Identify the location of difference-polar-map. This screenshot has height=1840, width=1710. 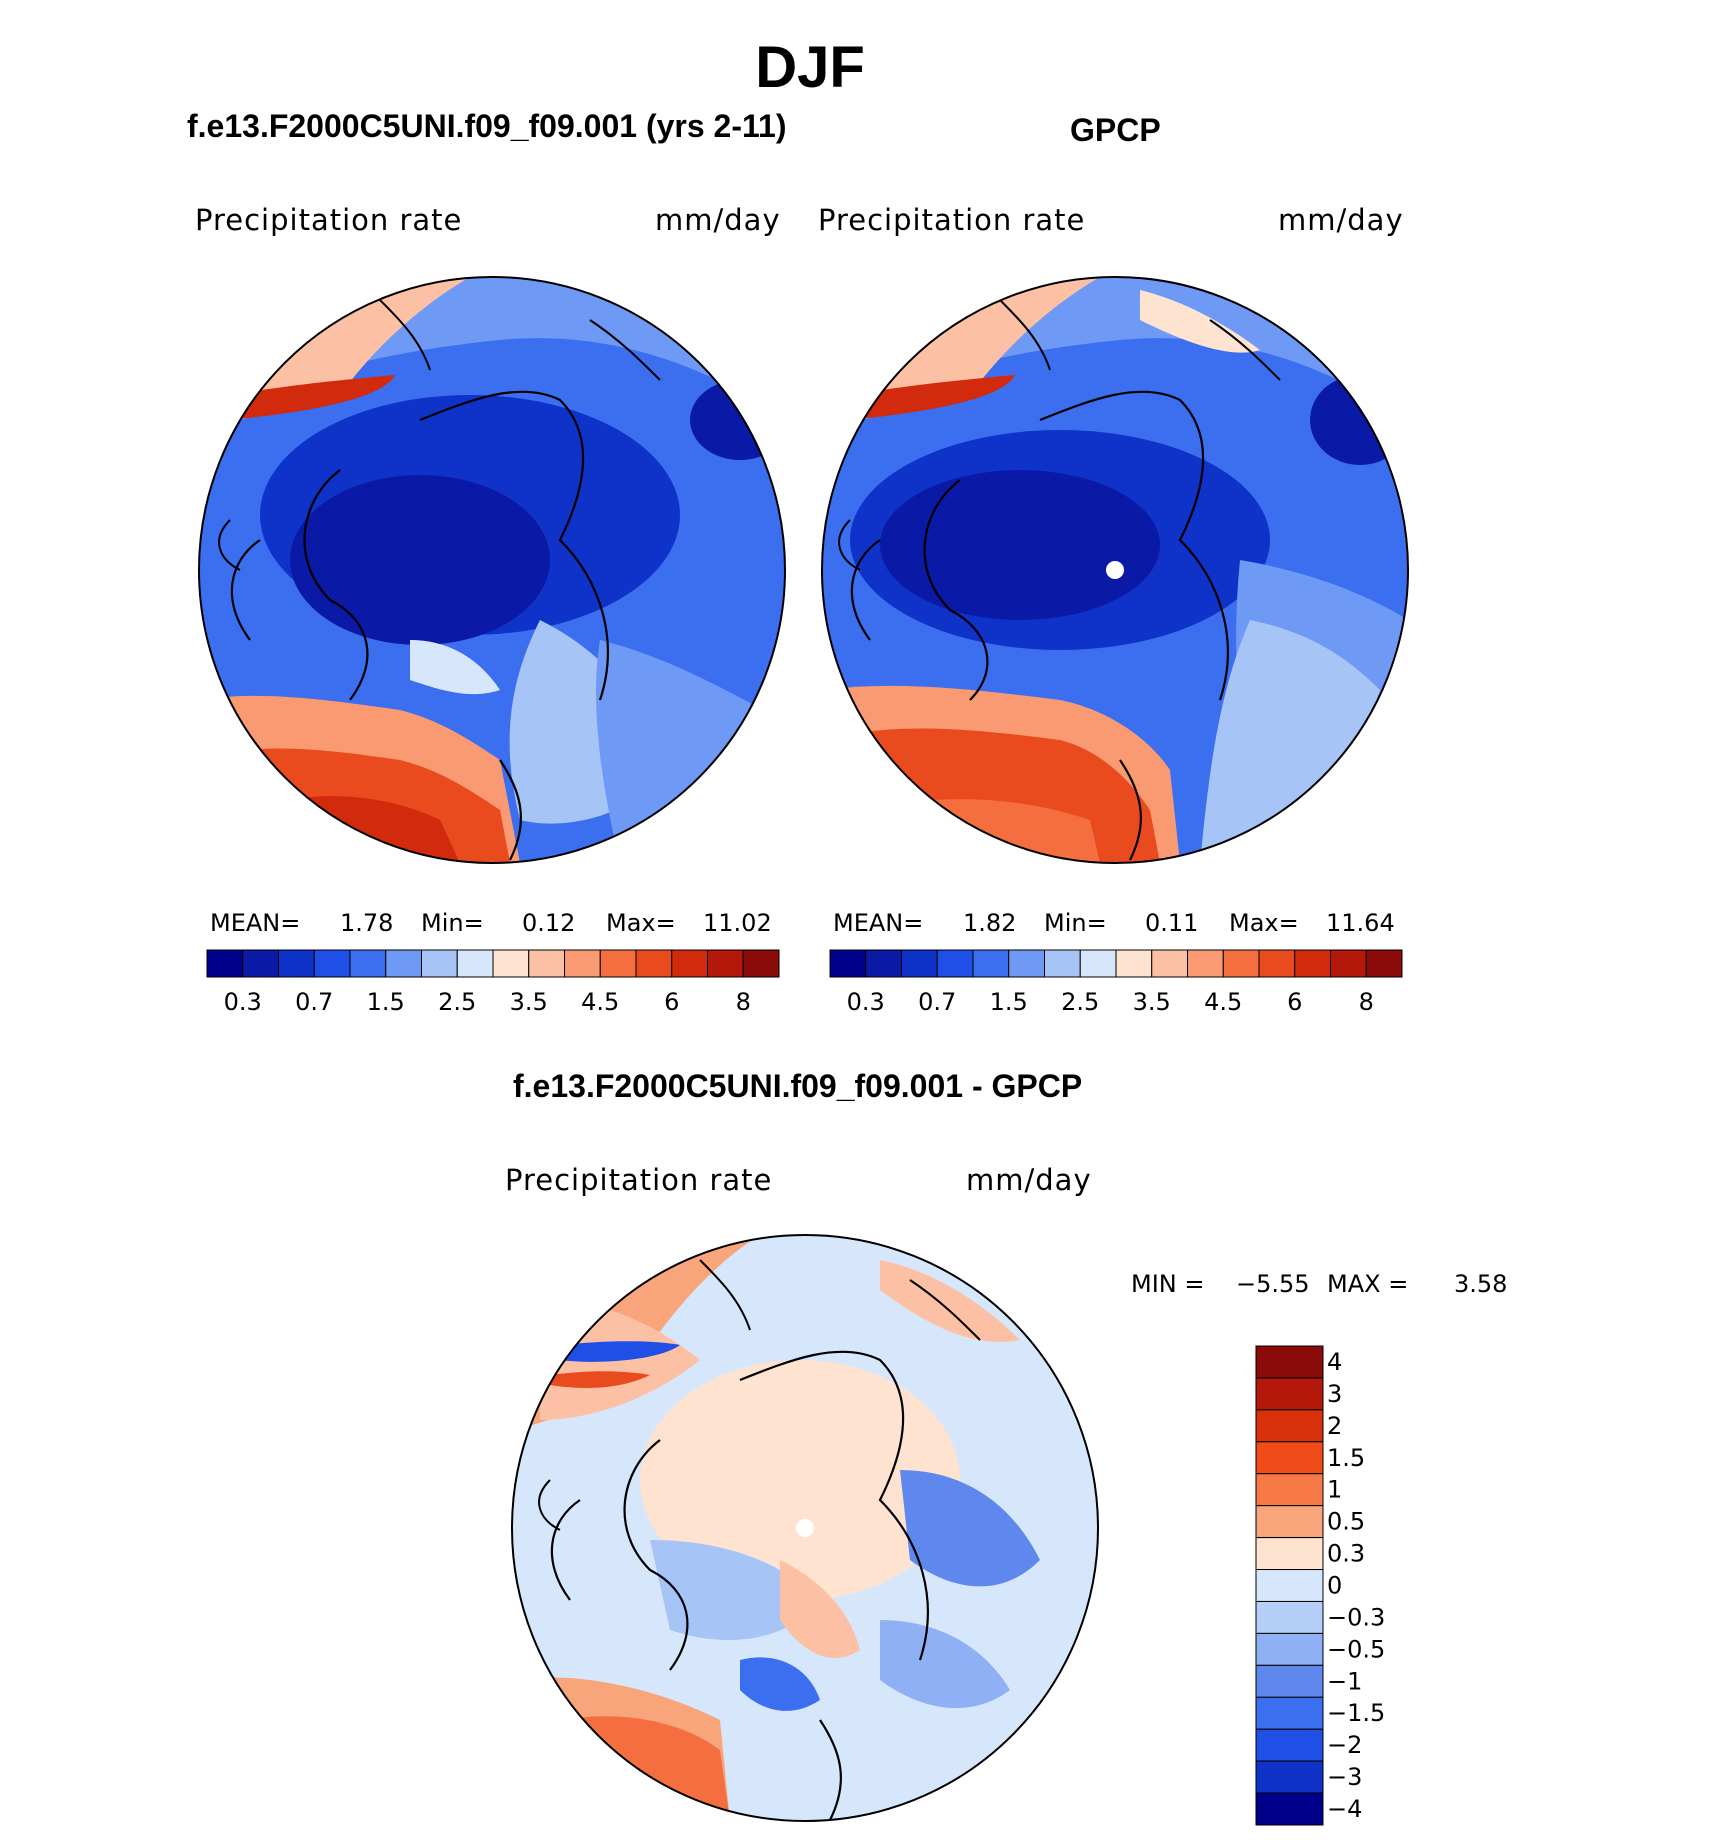
(805, 1528).